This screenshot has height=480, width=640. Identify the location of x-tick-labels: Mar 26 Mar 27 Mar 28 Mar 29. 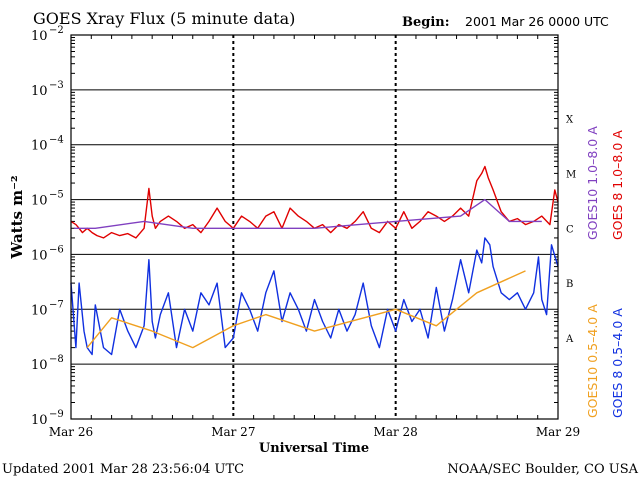
(314, 432).